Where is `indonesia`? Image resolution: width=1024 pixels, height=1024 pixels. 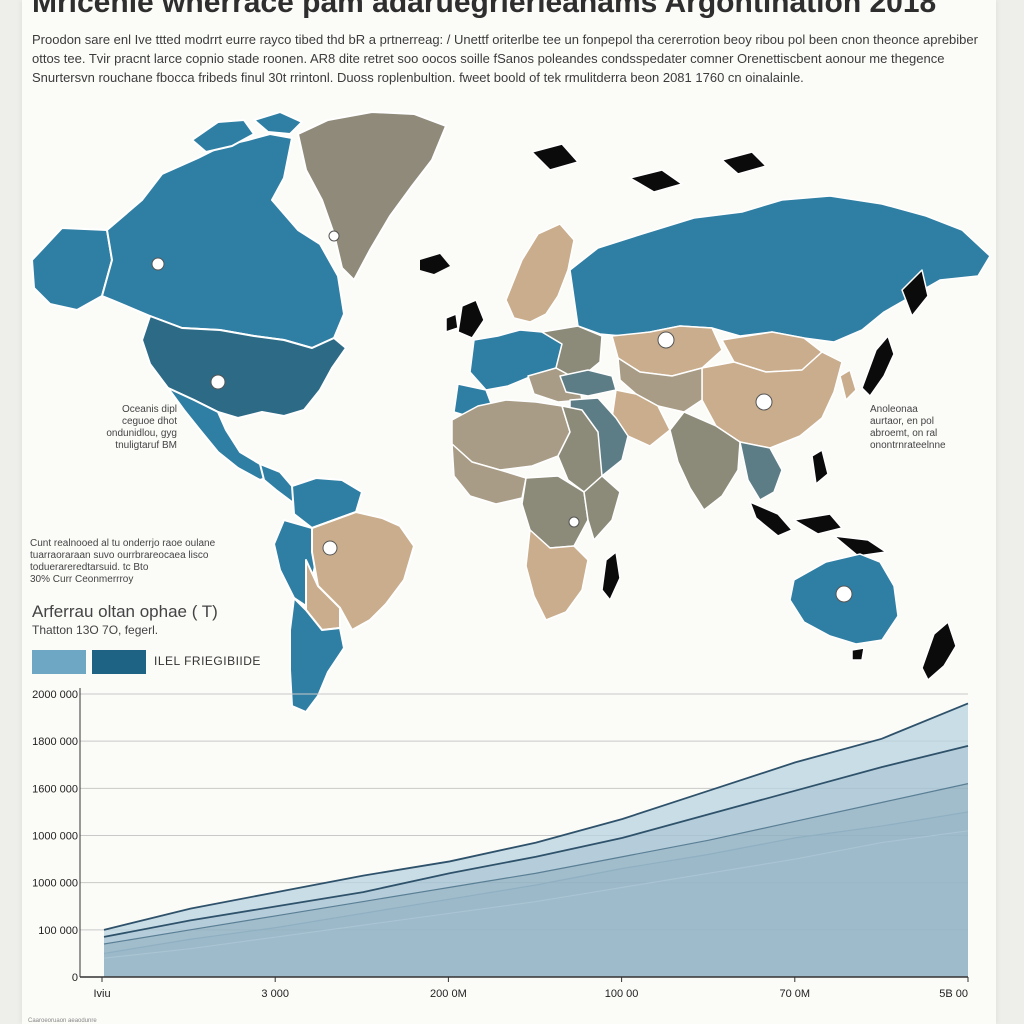
indonesia is located at coordinates (818, 528).